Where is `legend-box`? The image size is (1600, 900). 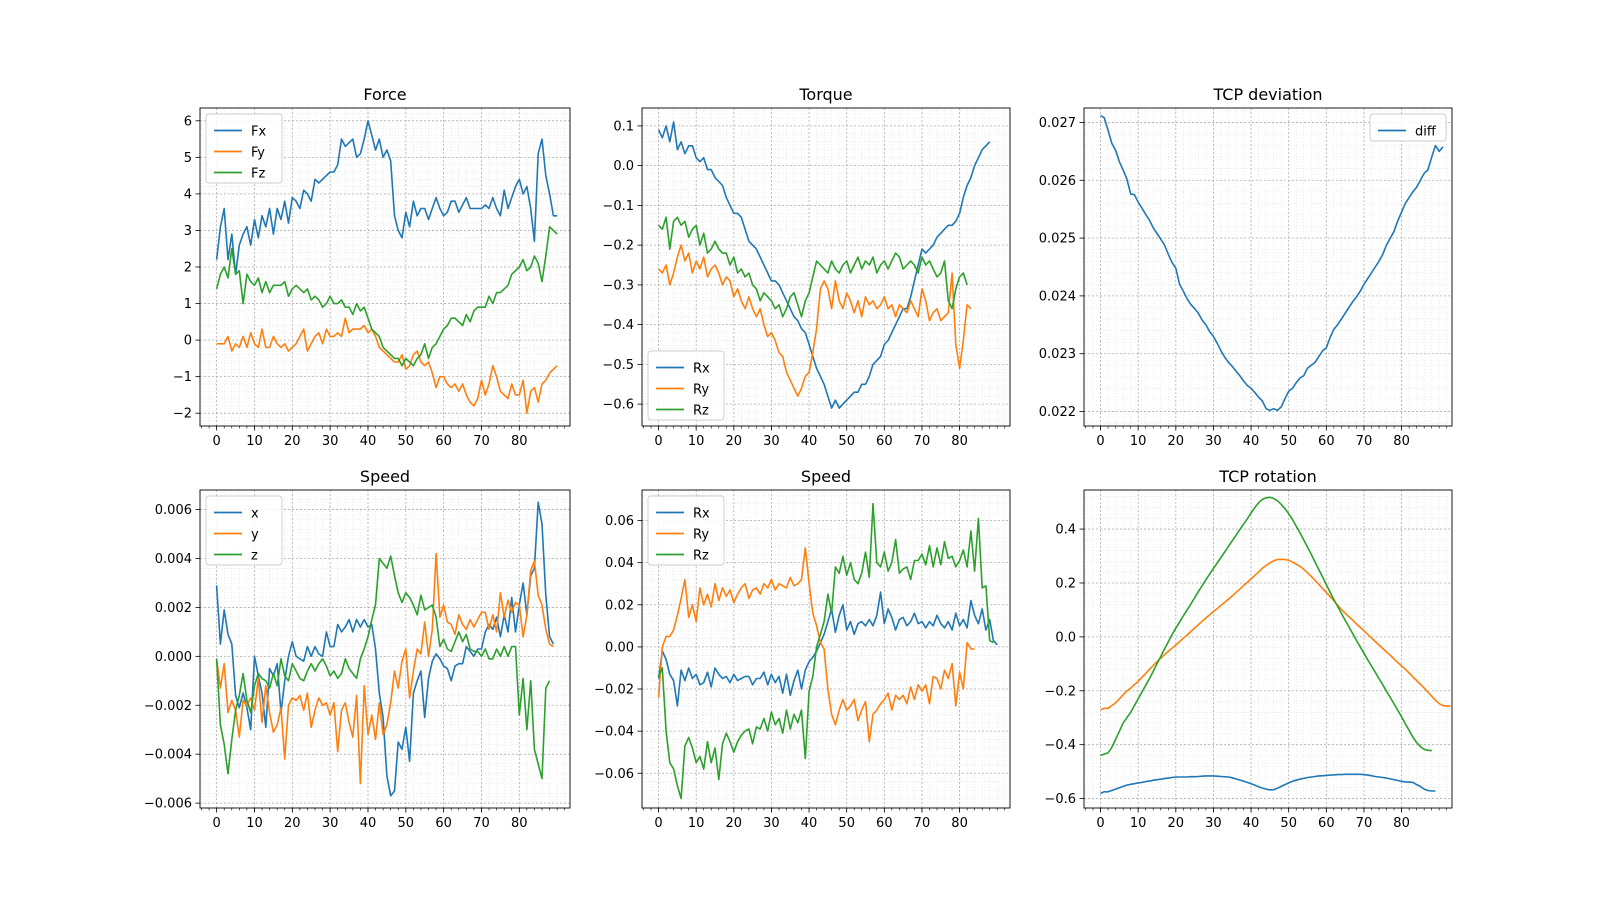
legend-box is located at coordinates (1408, 127).